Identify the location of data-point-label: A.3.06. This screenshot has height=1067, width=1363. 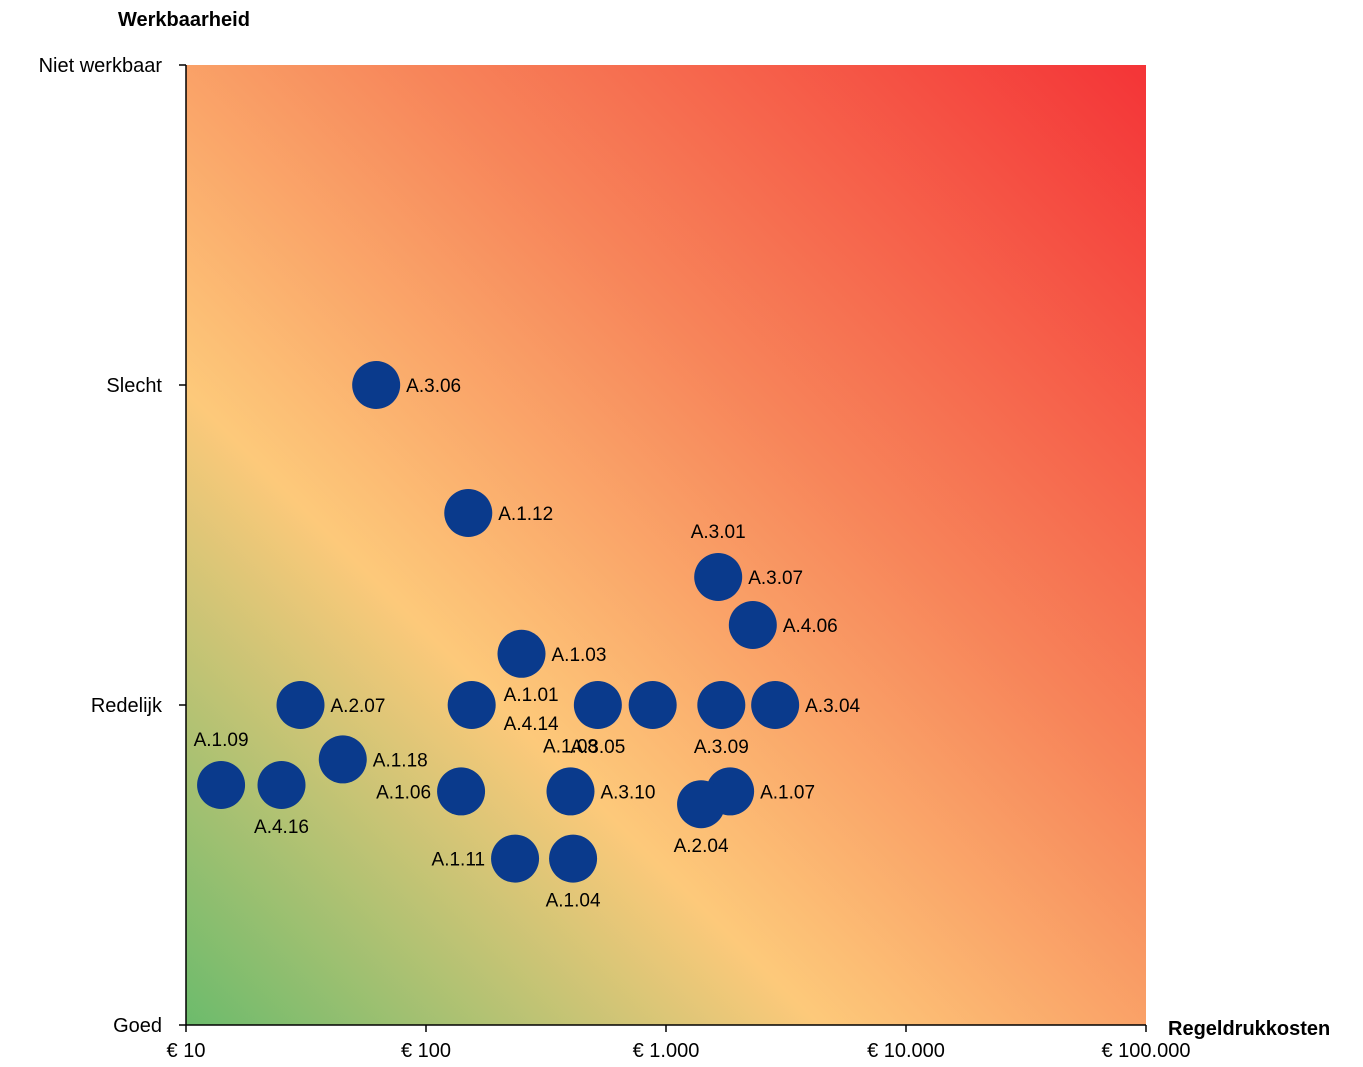
(433, 386).